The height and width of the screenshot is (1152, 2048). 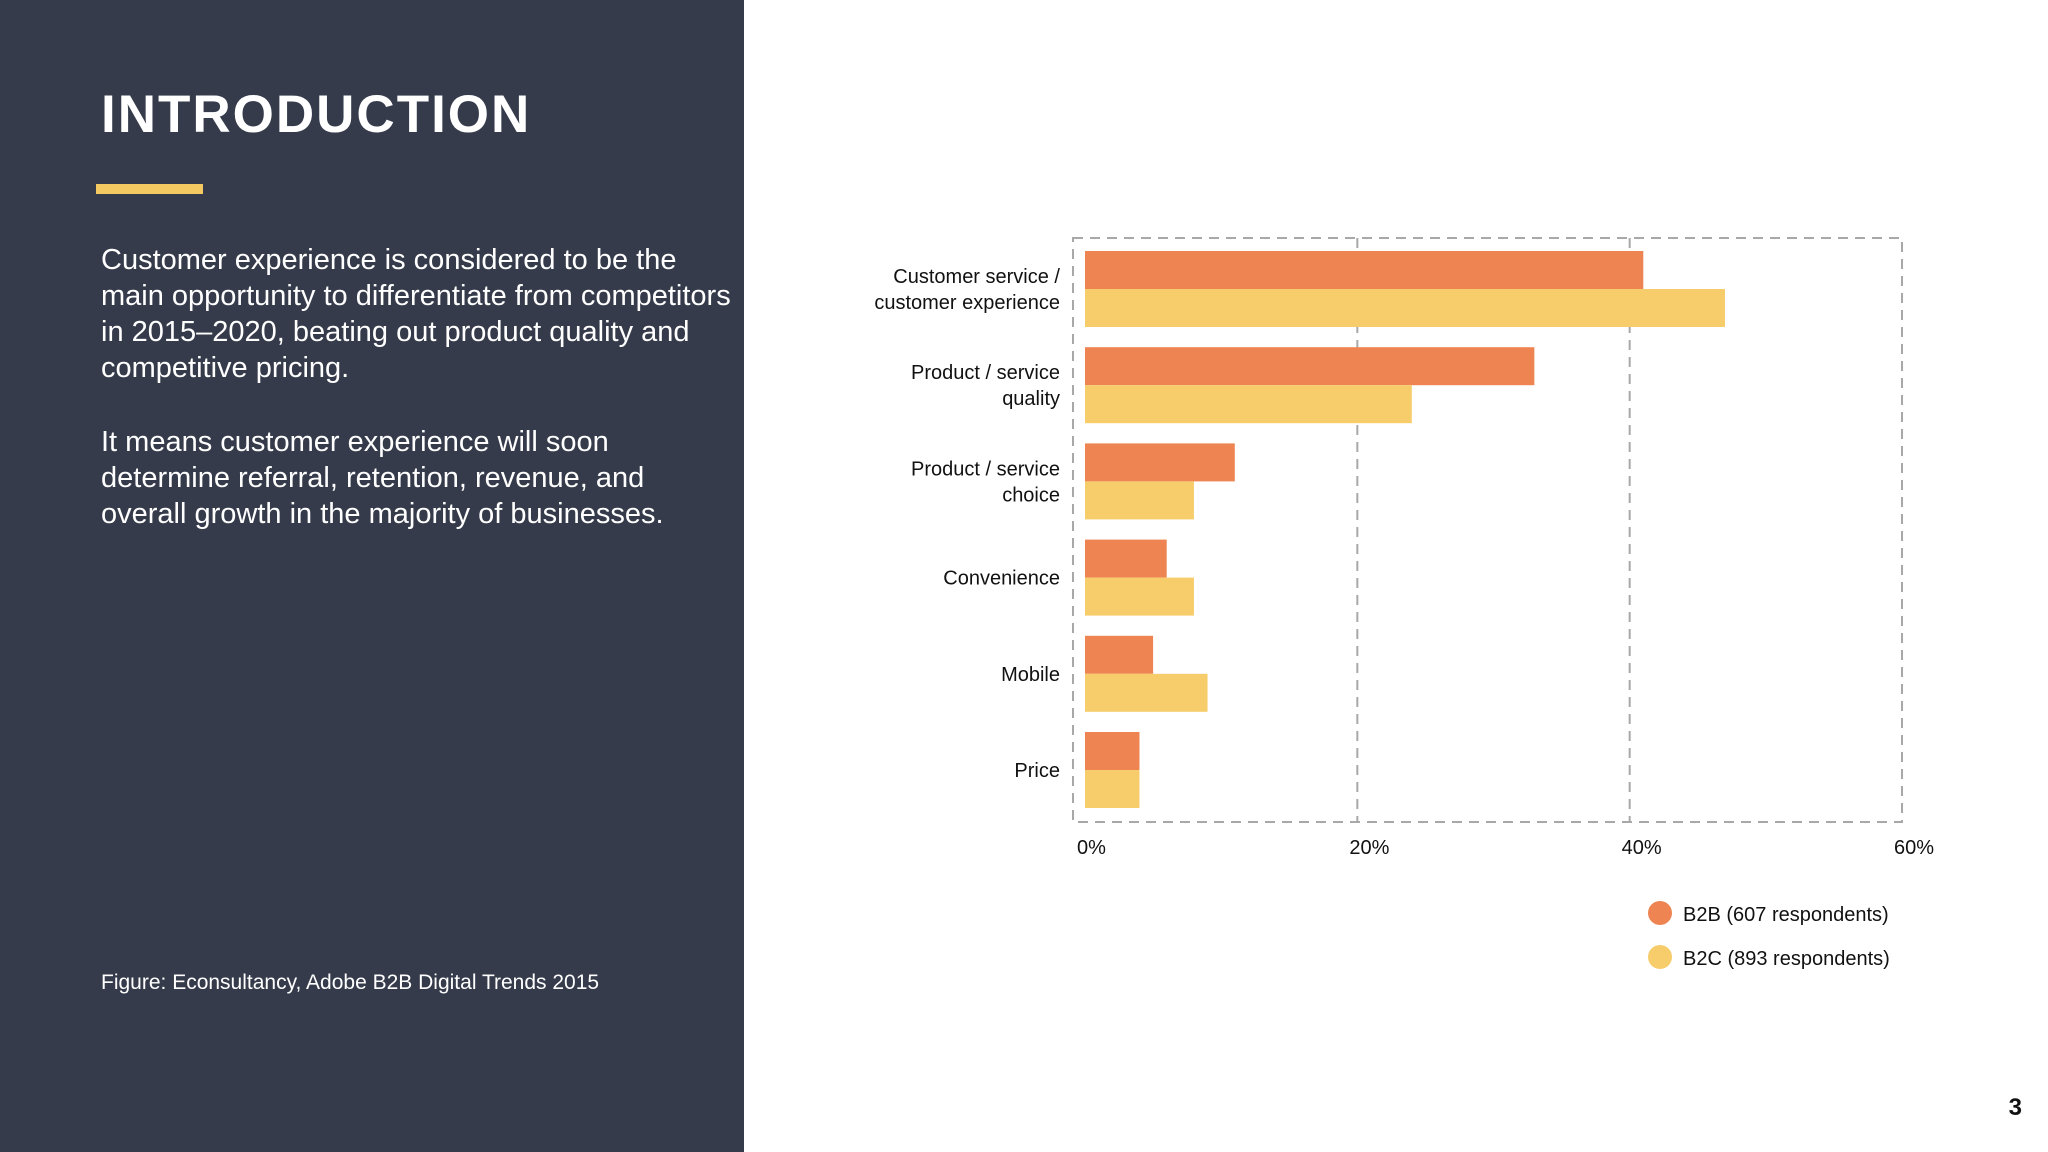 I want to click on x-tick-label-2: 40%, so click(x=1642, y=848).